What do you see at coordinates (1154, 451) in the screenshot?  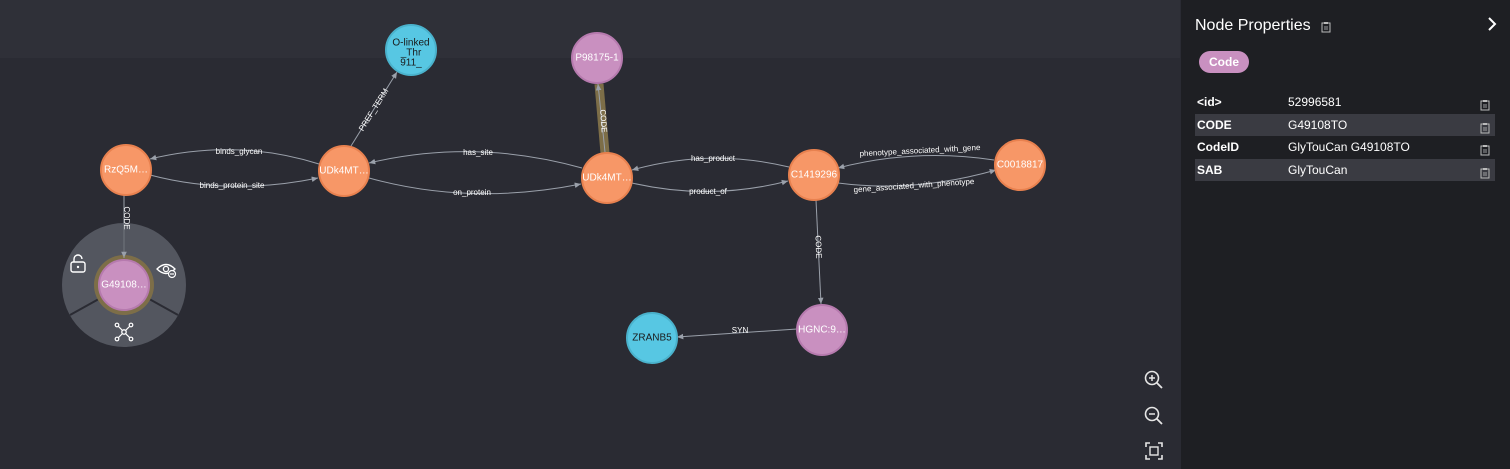 I see `fit-screen-icon` at bounding box center [1154, 451].